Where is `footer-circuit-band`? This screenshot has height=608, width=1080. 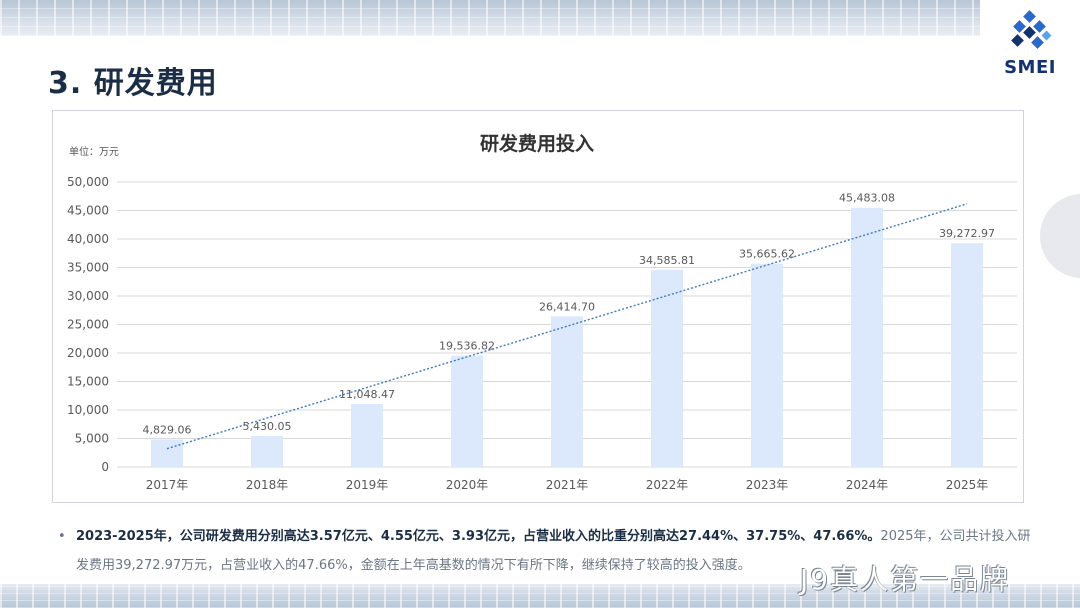 footer-circuit-band is located at coordinates (540, 596).